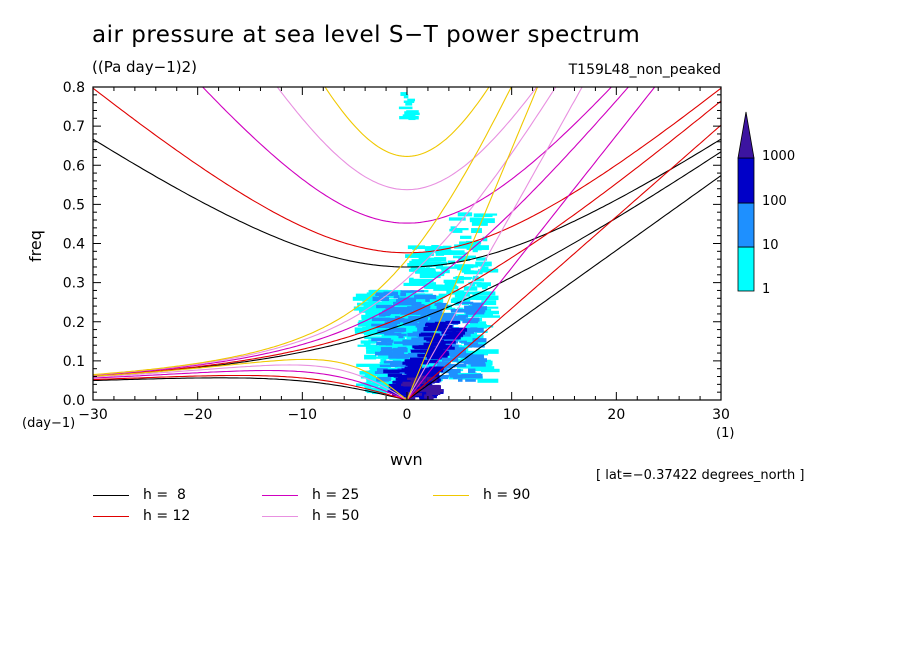 This screenshot has height=654, width=904. Describe the element at coordinates (74, 127) in the screenshot. I see `y-tick-label: 0.7` at that location.